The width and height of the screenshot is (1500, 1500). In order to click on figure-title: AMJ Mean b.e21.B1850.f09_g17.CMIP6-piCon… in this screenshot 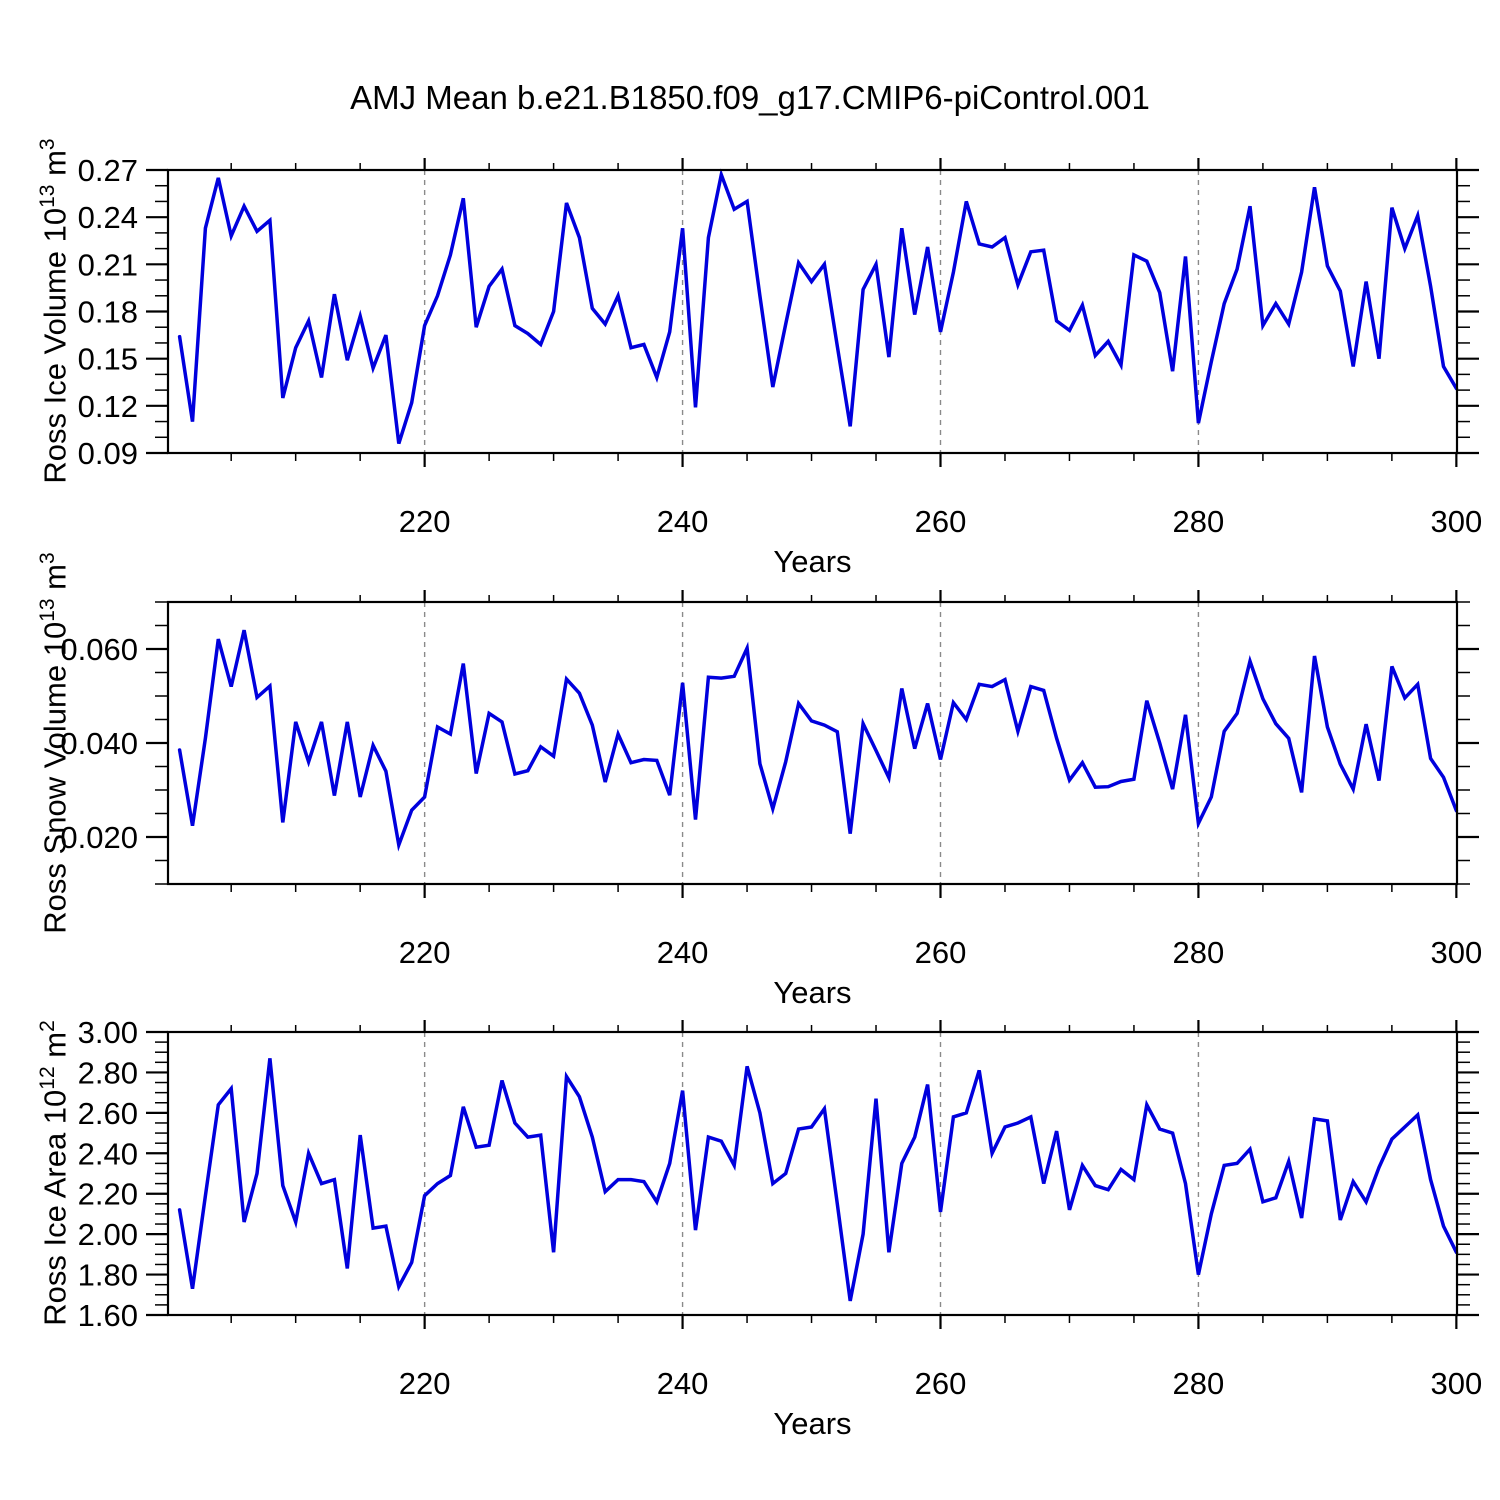, I will do `click(750, 97)`.